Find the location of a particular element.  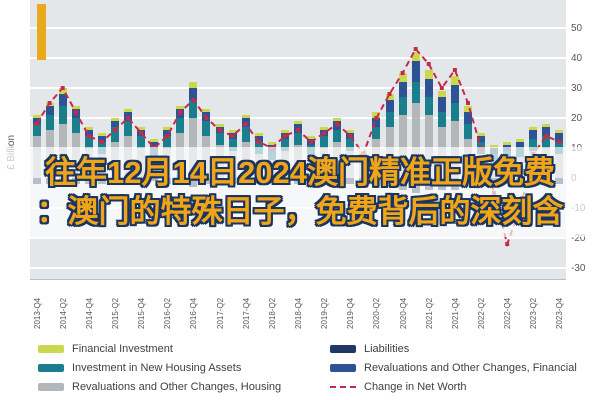

x-tick-label: 2016-Q2 is located at coordinates (168, 313).